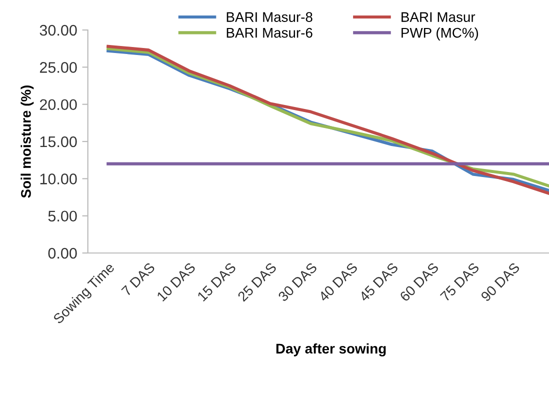  Describe the element at coordinates (269, 33) in the screenshot. I see `legend-label: BARI Masur-6` at that location.